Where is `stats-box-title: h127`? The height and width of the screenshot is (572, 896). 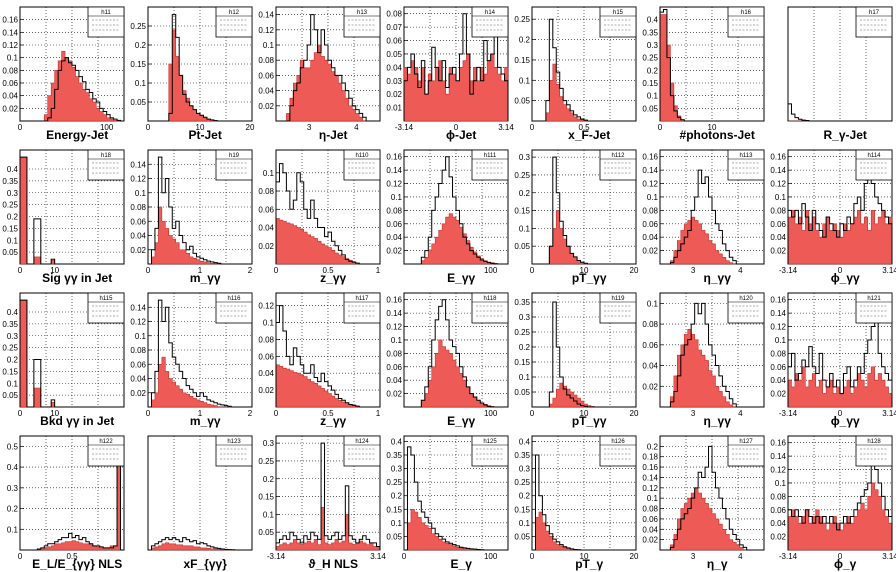 stats-box-title: h127 is located at coordinates (746, 442).